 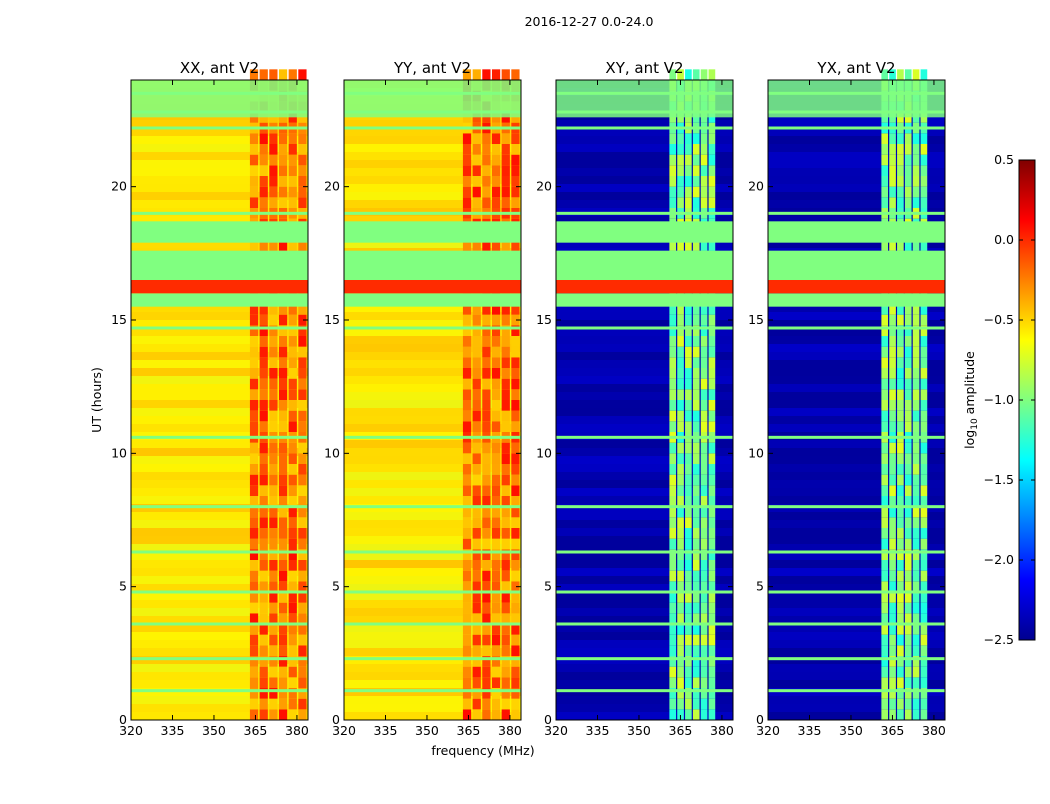 I want to click on x-tick-label: 365, so click(x=681, y=730).